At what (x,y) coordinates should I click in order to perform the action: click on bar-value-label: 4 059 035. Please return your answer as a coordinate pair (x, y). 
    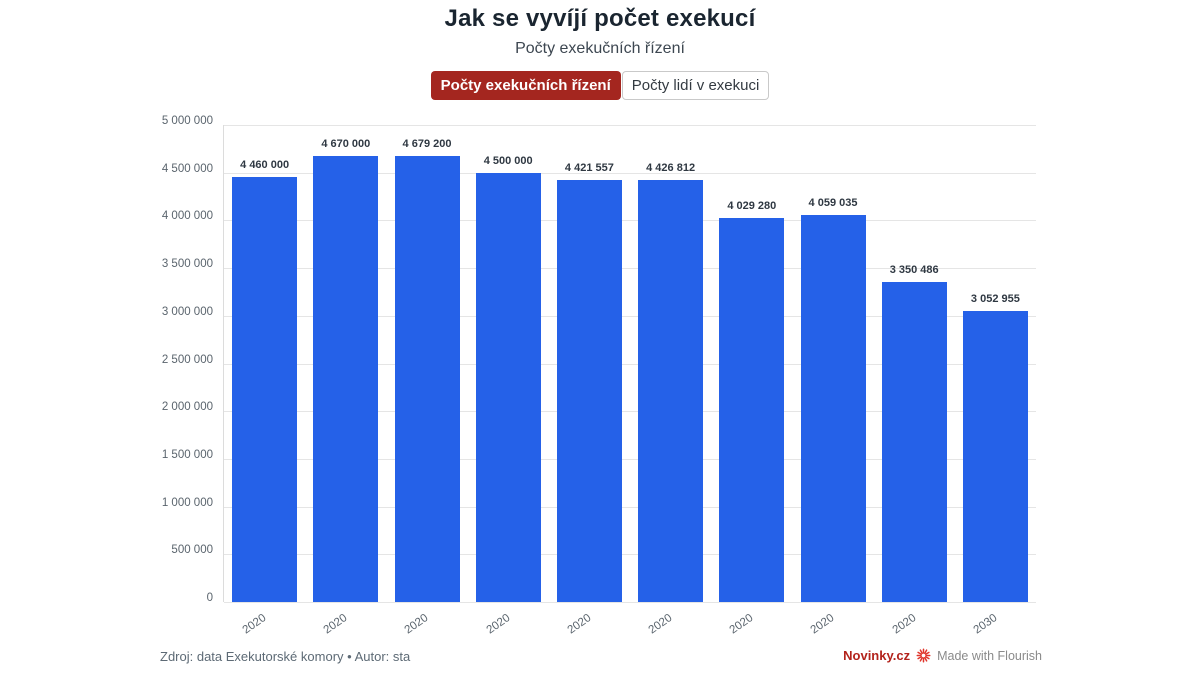
    Looking at the image, I should click on (833, 202).